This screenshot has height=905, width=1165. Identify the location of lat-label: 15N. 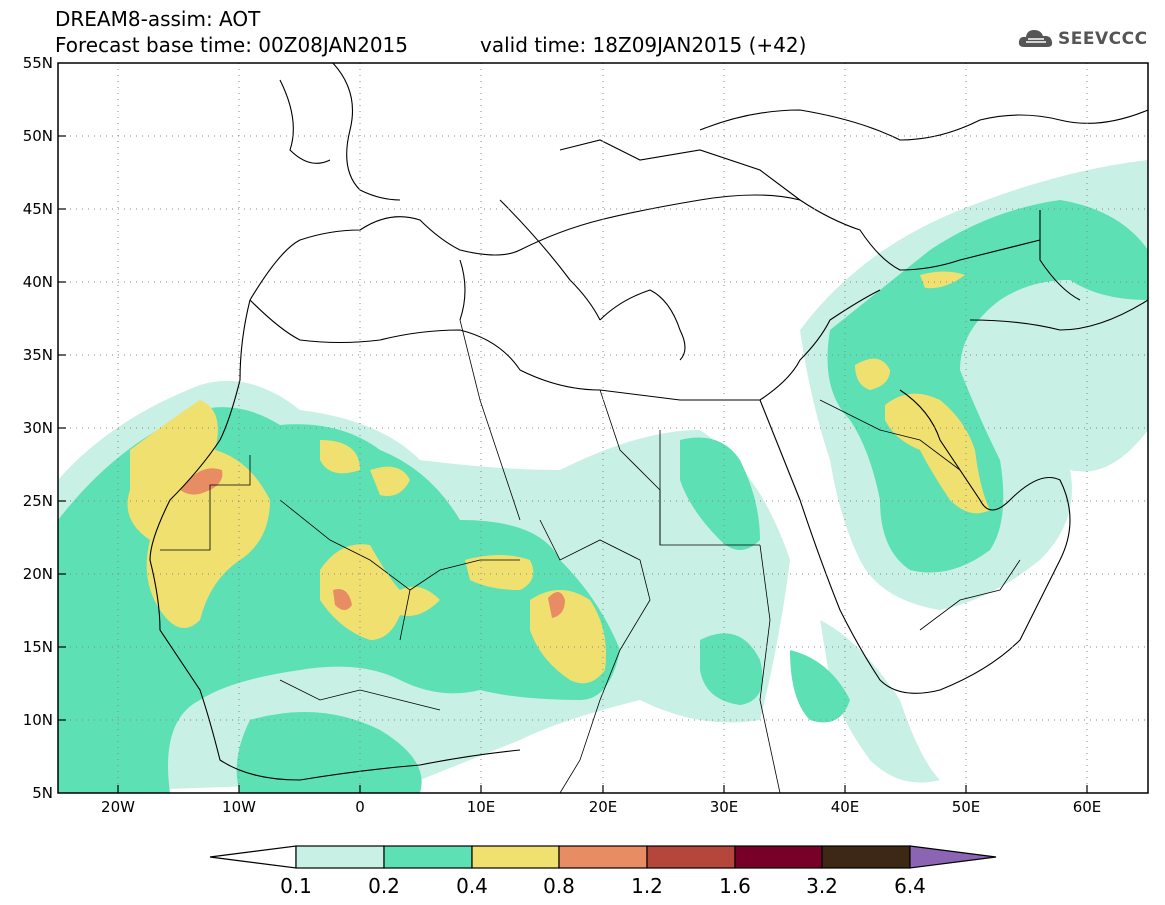
(38, 647).